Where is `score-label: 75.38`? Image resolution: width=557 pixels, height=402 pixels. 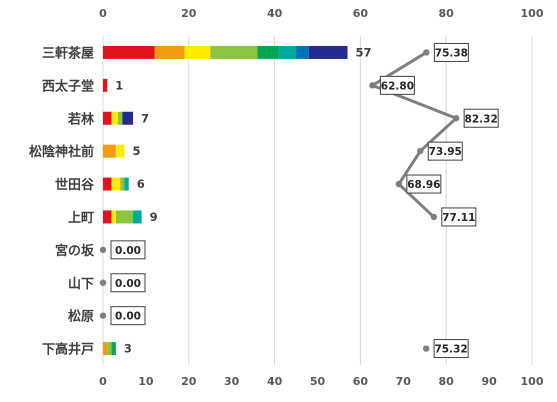 score-label: 75.38 is located at coordinates (451, 53).